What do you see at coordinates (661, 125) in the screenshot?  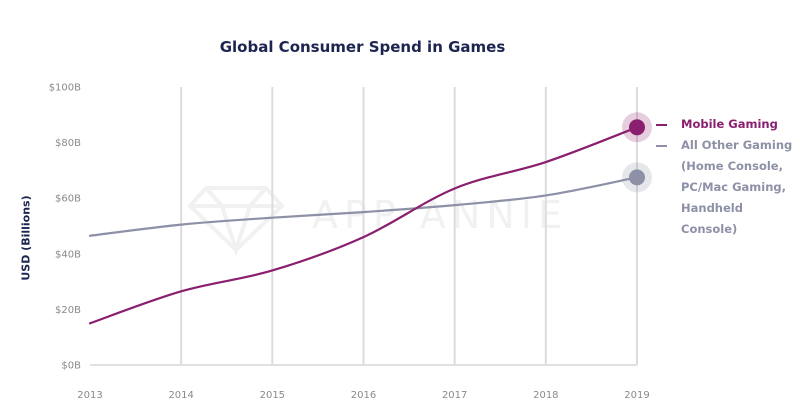 I see `legend-swatch-mobile` at bounding box center [661, 125].